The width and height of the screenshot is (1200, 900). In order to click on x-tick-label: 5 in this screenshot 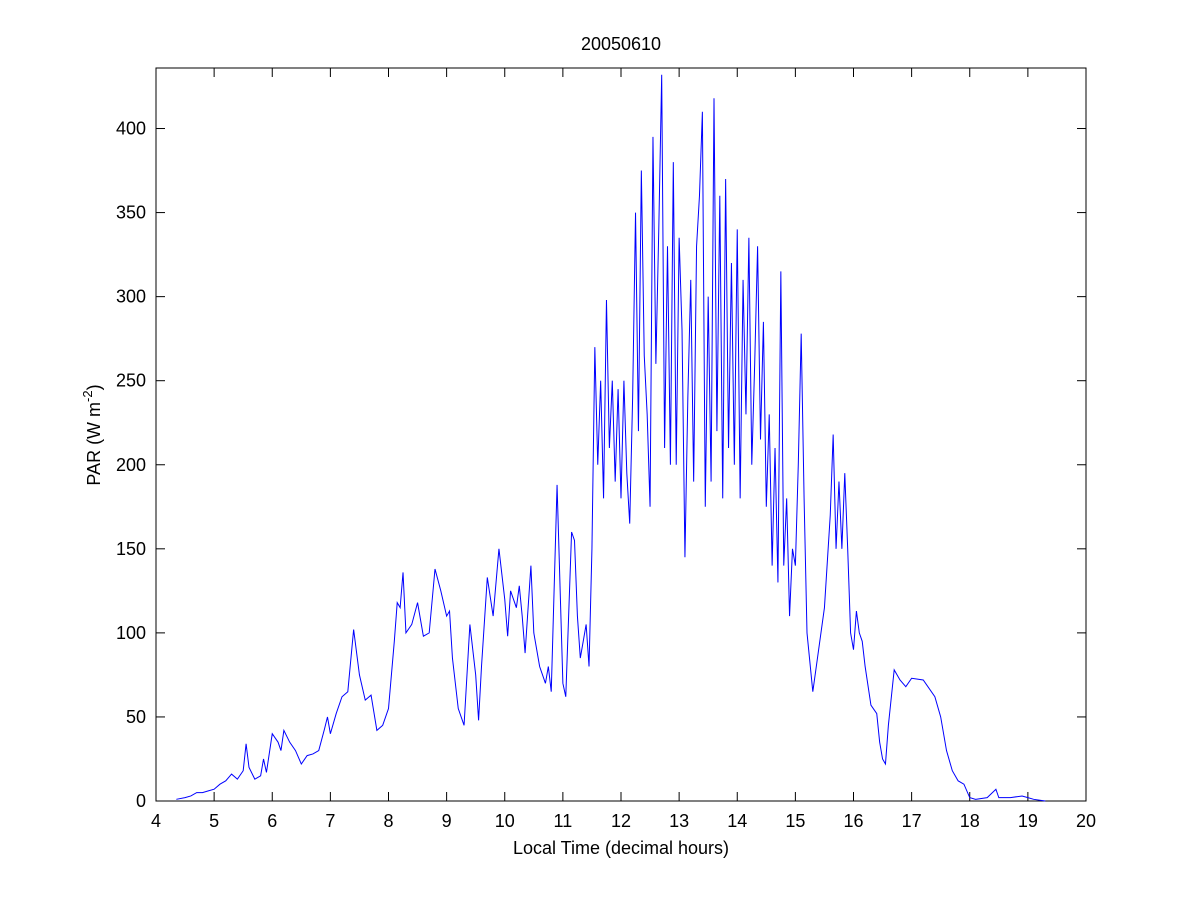, I will do `click(214, 821)`.